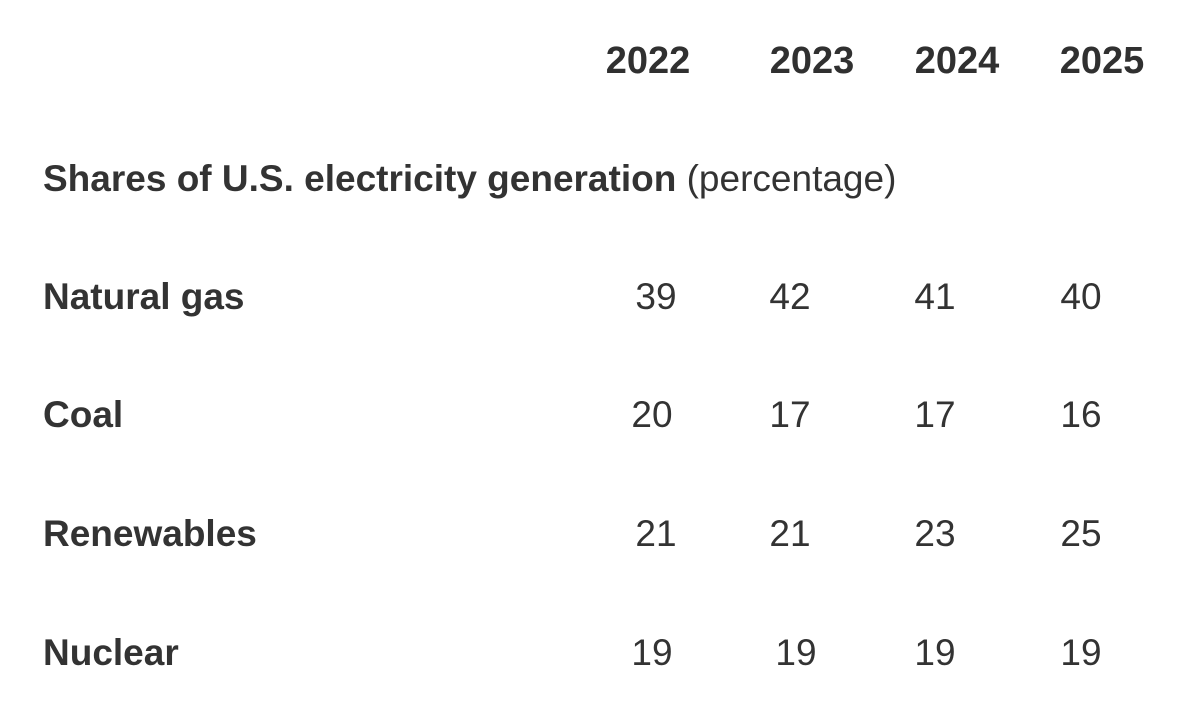 This screenshot has width=1195, height=714. What do you see at coordinates (791, 178) in the screenshot?
I see `table-title-unit: (percentage)` at bounding box center [791, 178].